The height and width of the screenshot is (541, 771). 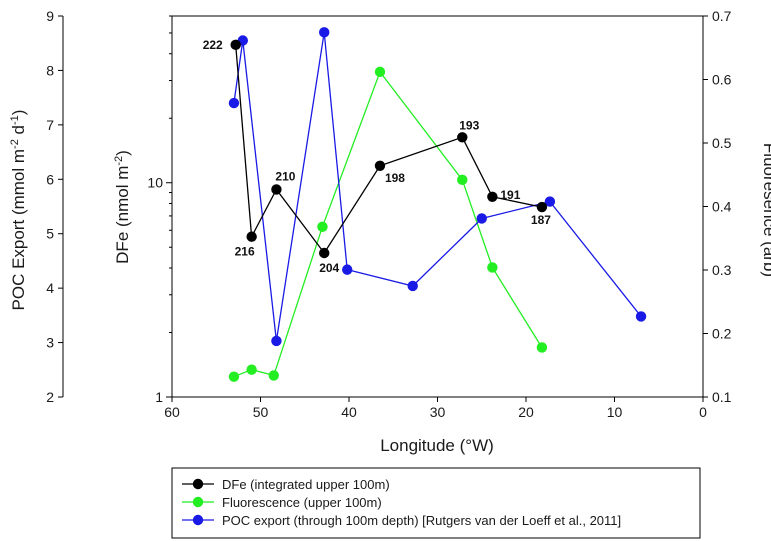 I want to click on poc-axis-title: POC Export (mmol m-2 d-1), so click(x=18, y=210).